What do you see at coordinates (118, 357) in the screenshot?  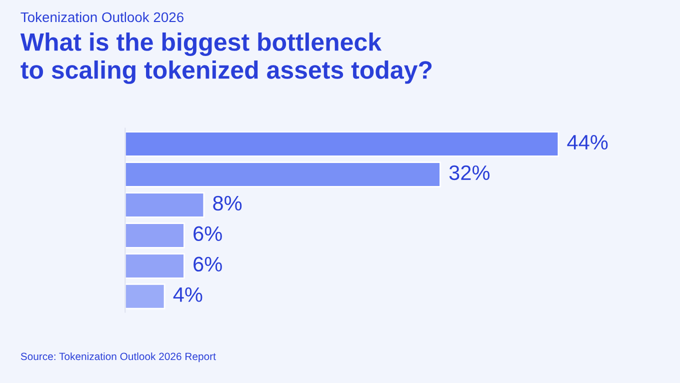 I see `source-note: Source: Tokenization Outlook 2026 Report` at bounding box center [118, 357].